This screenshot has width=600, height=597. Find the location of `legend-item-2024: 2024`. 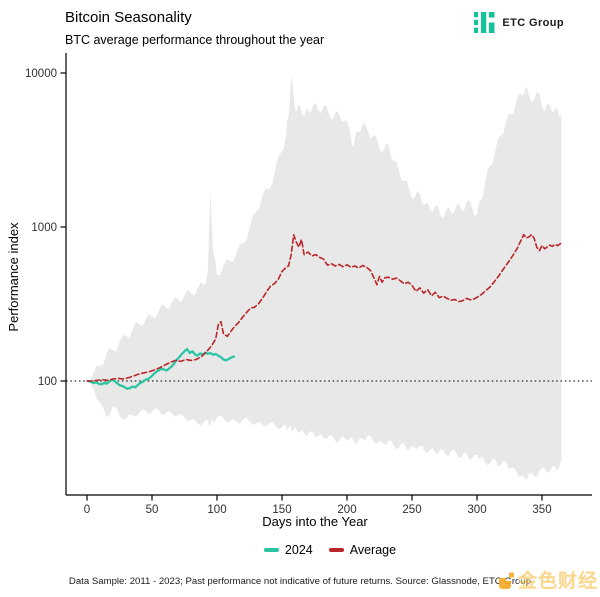

legend-item-2024: 2024 is located at coordinates (288, 550).